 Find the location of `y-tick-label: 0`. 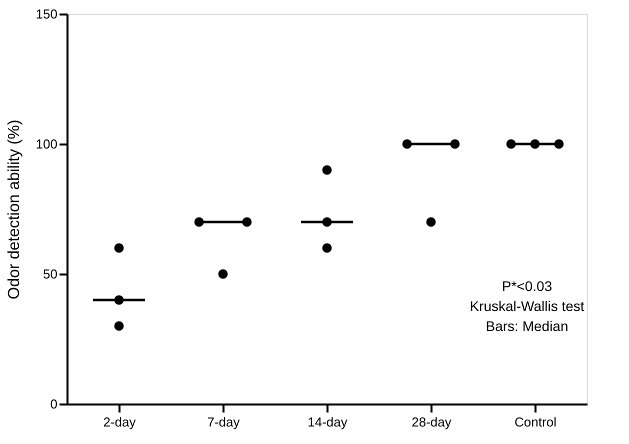

y-tick-label: 0 is located at coordinates (54, 404).